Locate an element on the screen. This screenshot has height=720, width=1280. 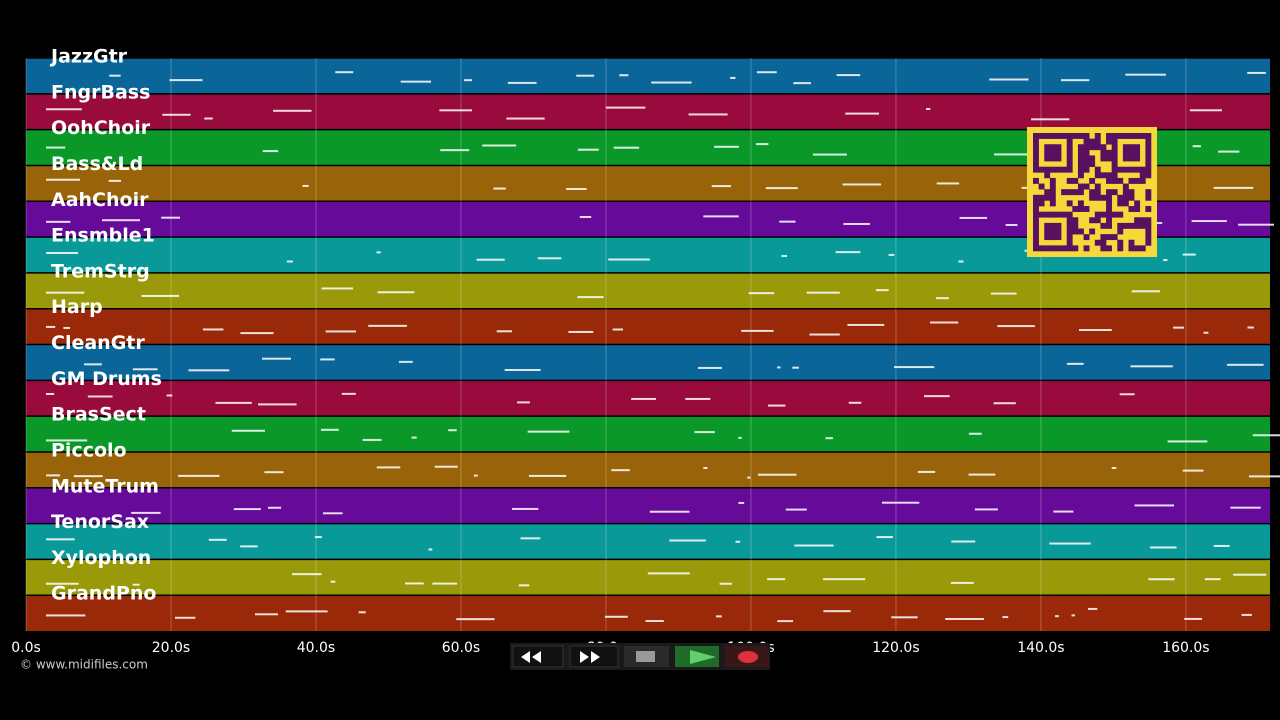
track-name: Ensmble1 is located at coordinates (103, 236).